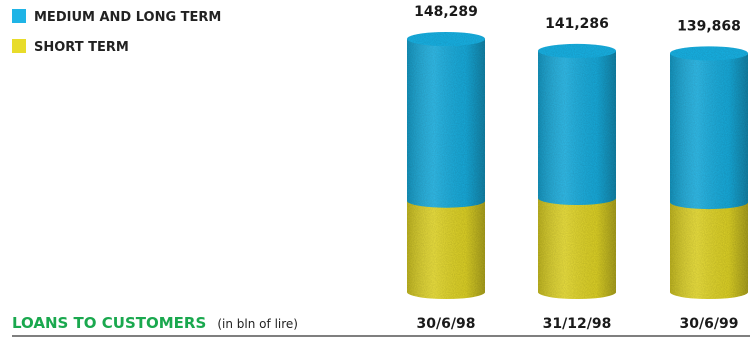 This screenshot has width=754, height=339. I want to click on legend: MEDIUM AND LONG TERM SHORT TERM, so click(116, 32).